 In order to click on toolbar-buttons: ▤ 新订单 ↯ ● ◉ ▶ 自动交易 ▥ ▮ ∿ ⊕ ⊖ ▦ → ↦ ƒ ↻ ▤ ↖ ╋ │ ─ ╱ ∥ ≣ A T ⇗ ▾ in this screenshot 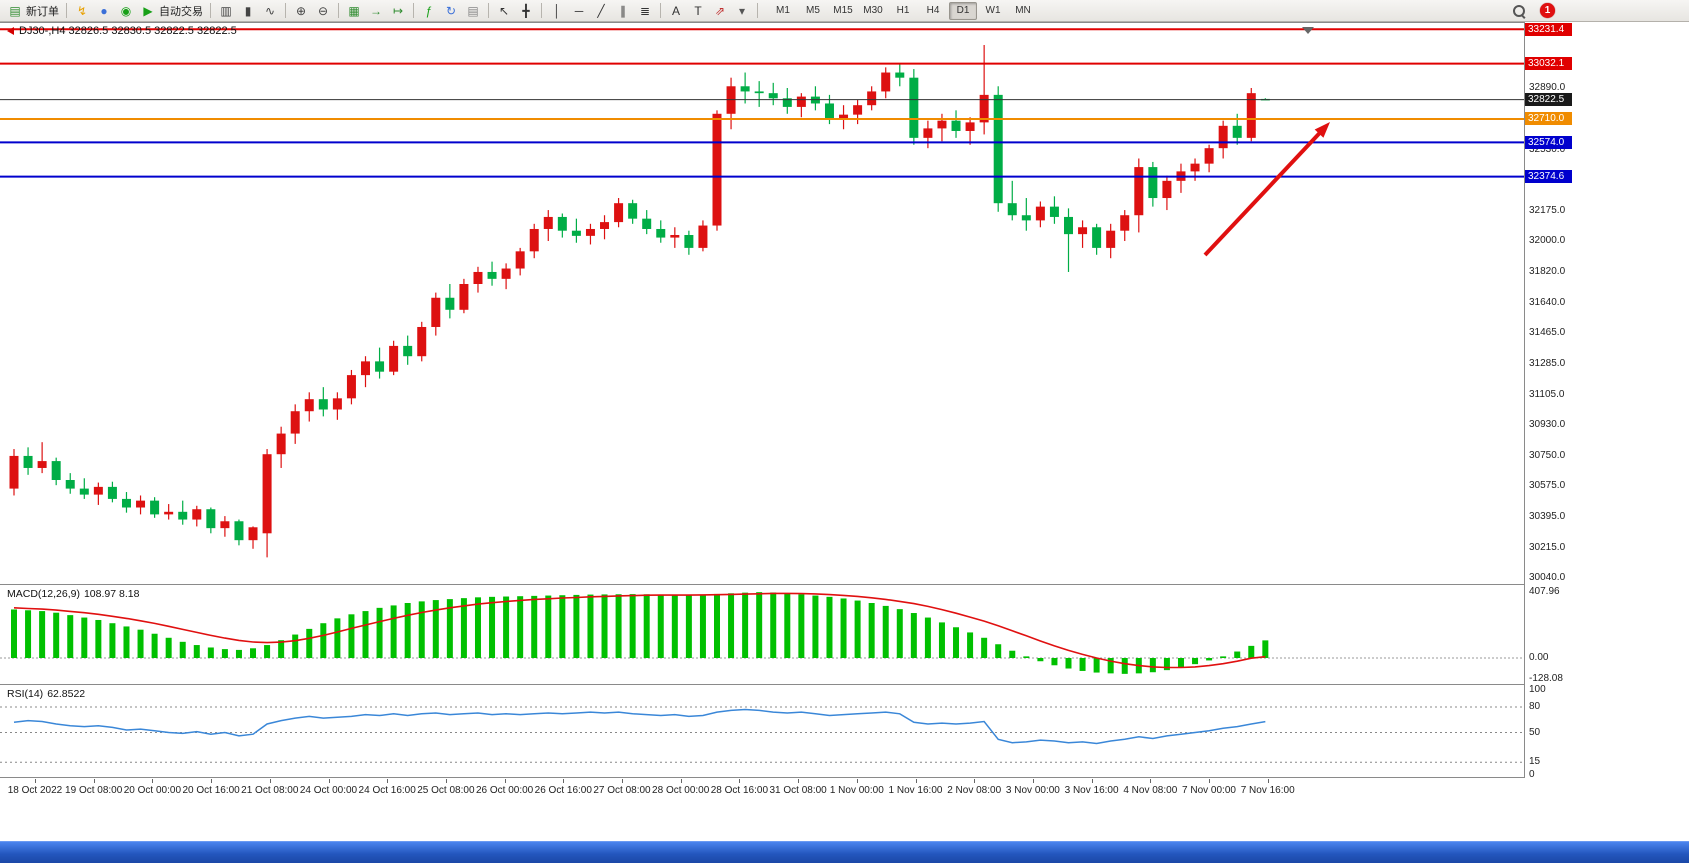, I will do `click(383, 11)`.